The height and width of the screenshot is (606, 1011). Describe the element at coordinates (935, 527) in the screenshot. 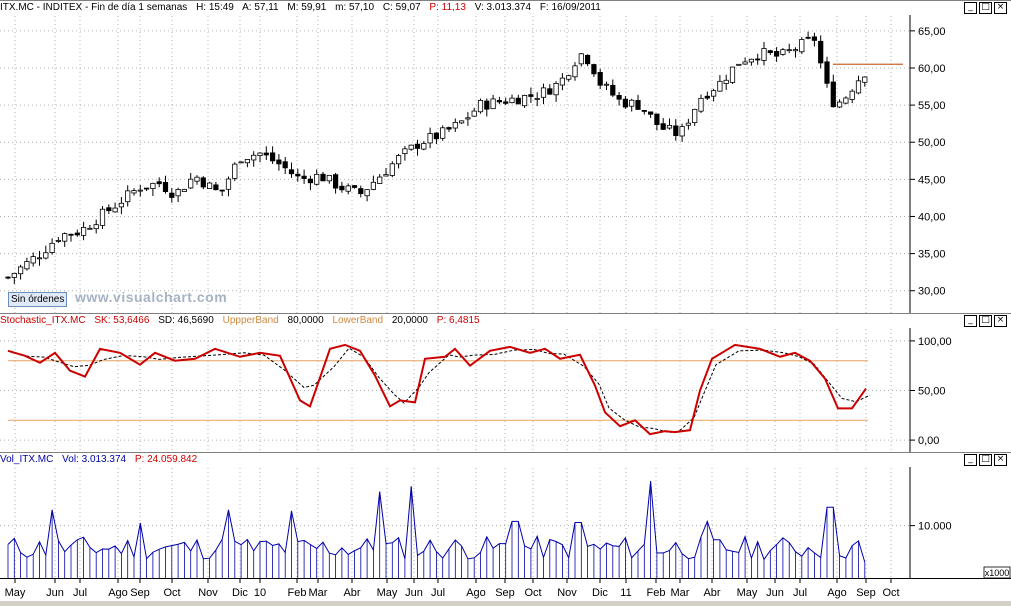

I see `y-tick-label: 10.000` at that location.